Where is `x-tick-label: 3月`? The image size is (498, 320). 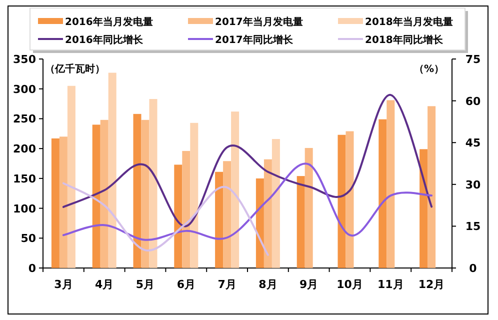
x-tick-label: 3月 is located at coordinates (63, 284).